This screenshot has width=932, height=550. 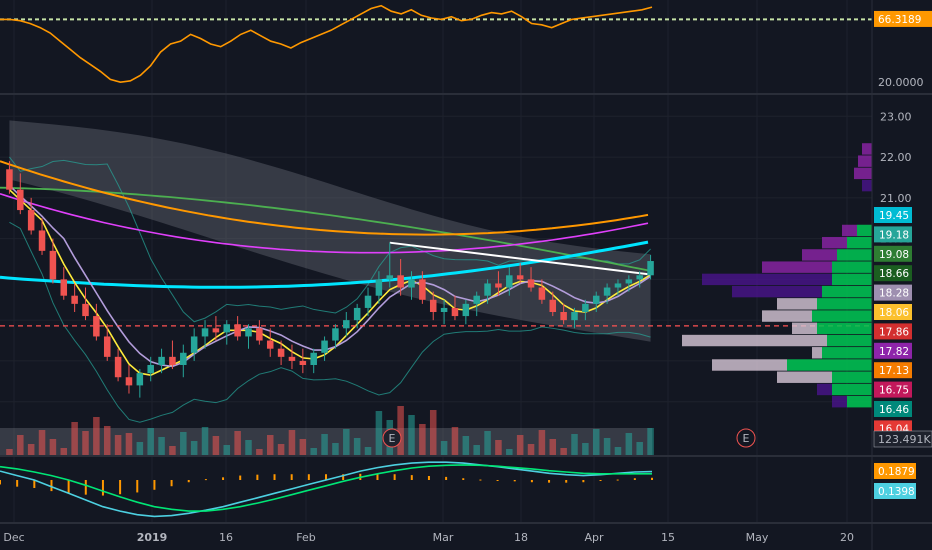 What do you see at coordinates (899, 20) in the screenshot?
I see `rsi-value-label: 66.3189` at bounding box center [899, 20].